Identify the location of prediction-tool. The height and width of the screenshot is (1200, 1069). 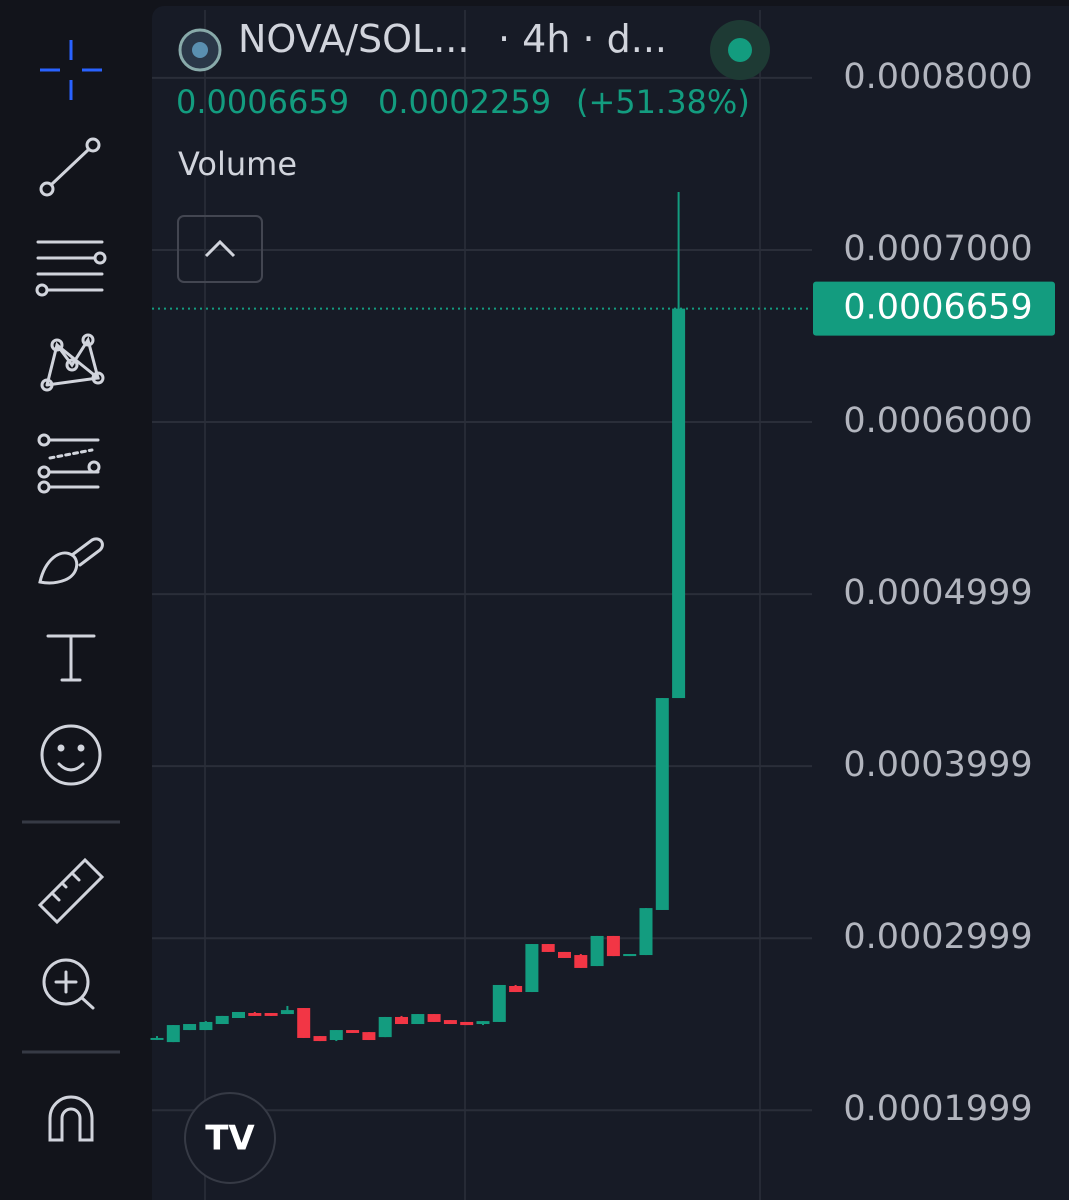
(69, 463).